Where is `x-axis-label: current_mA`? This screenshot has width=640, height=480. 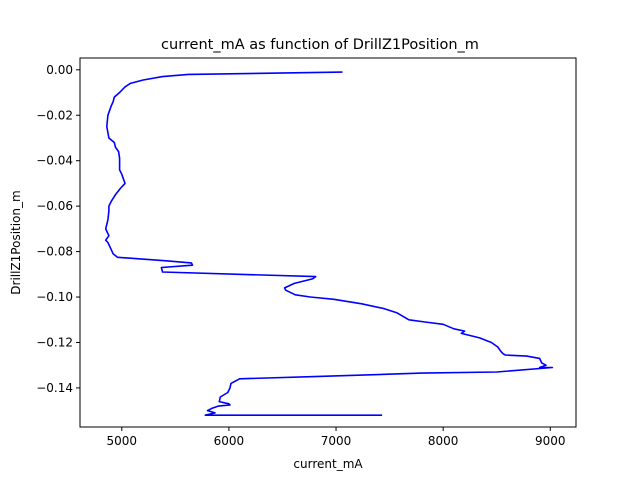 x-axis-label: current_mA is located at coordinates (328, 464).